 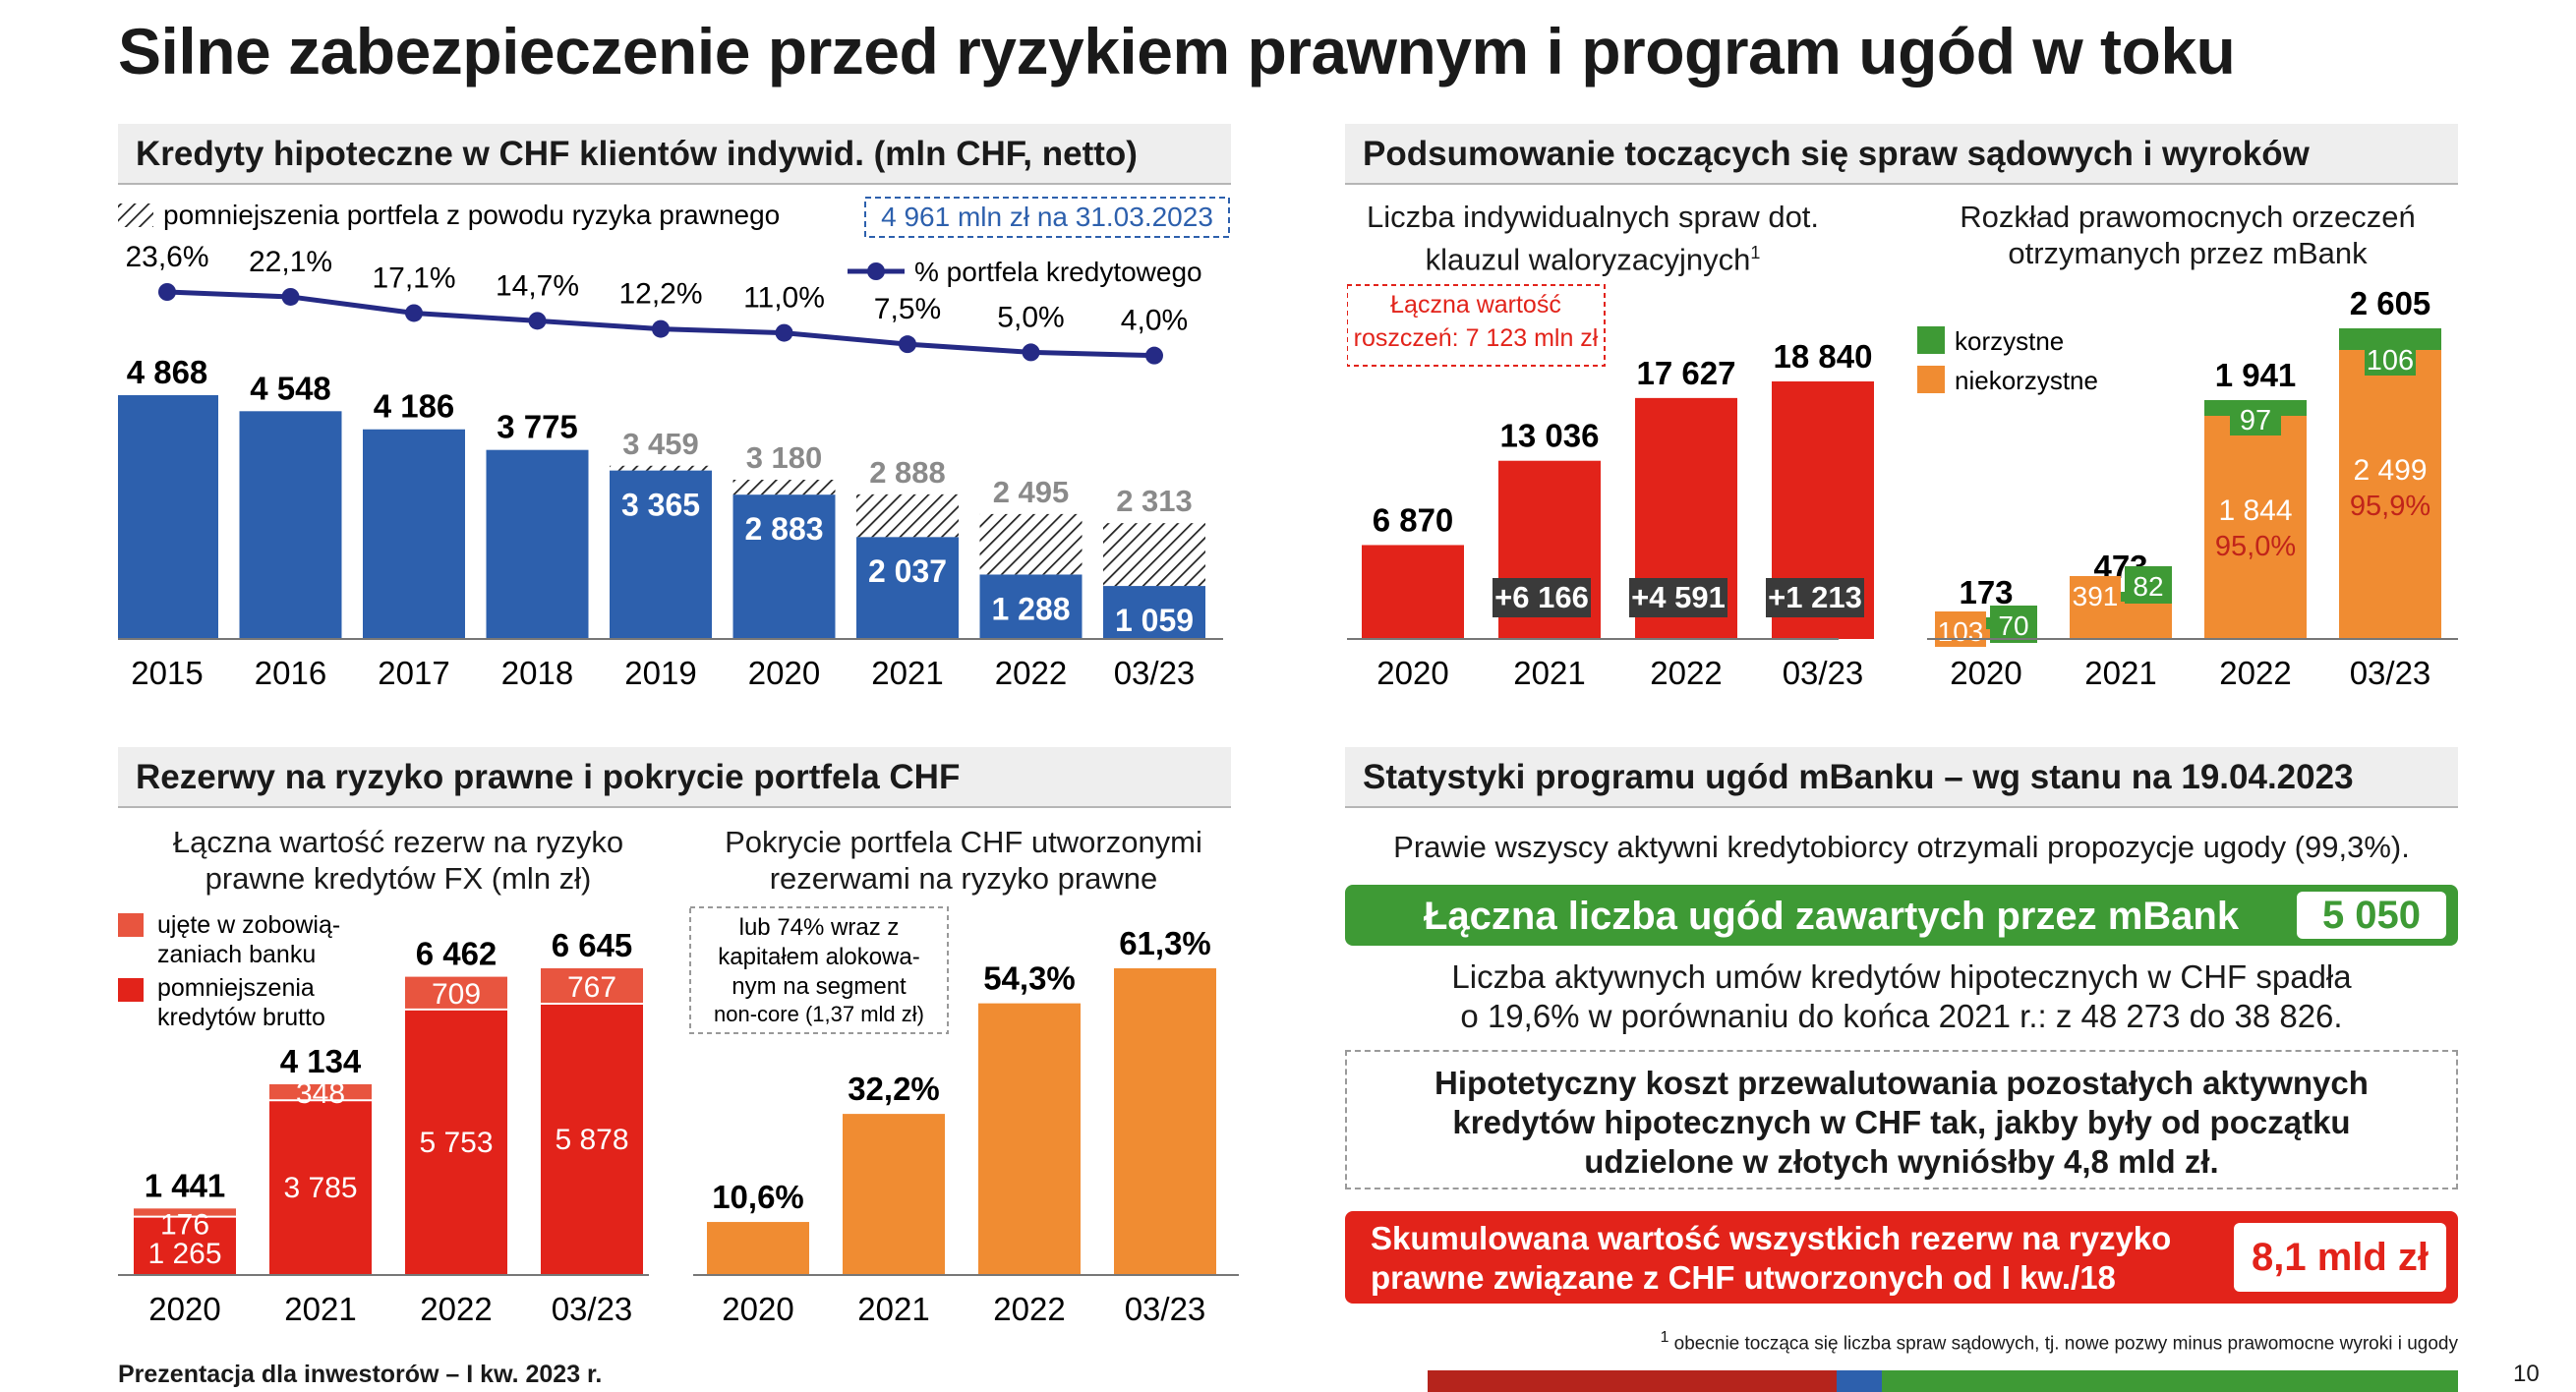 I want to click on favorable-value-label: 70, so click(x=2013, y=625).